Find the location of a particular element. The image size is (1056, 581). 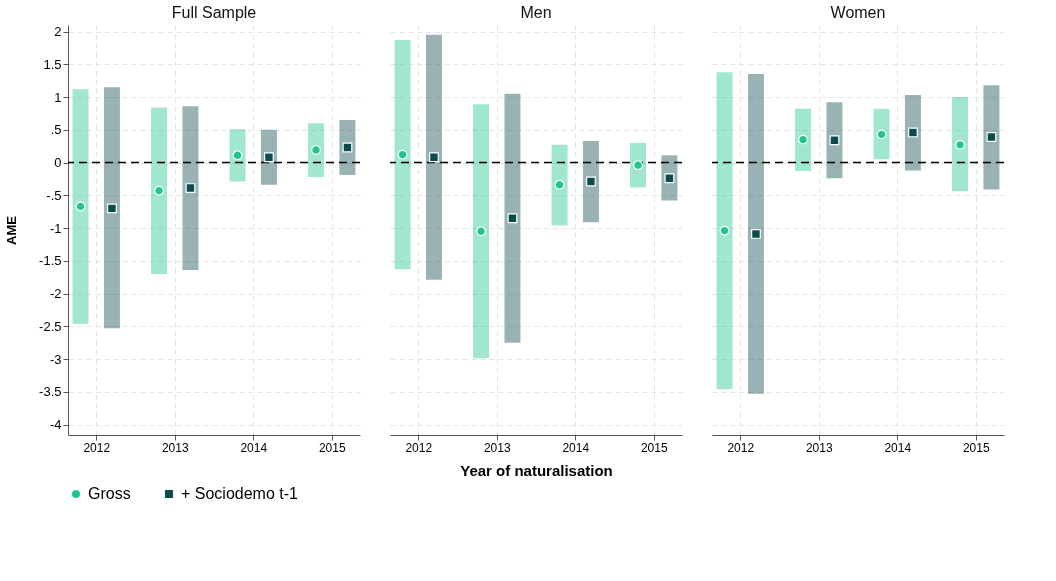

y-tick-label: -1 is located at coordinates (55, 228).